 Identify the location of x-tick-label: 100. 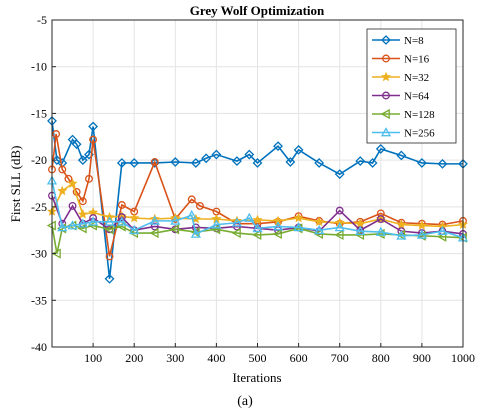
(93, 358).